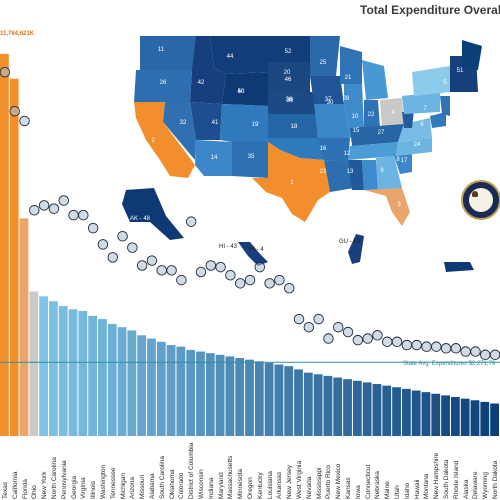  What do you see at coordinates (328, 338) in the screenshot?
I see `marker-puerto-rico` at bounding box center [328, 338].